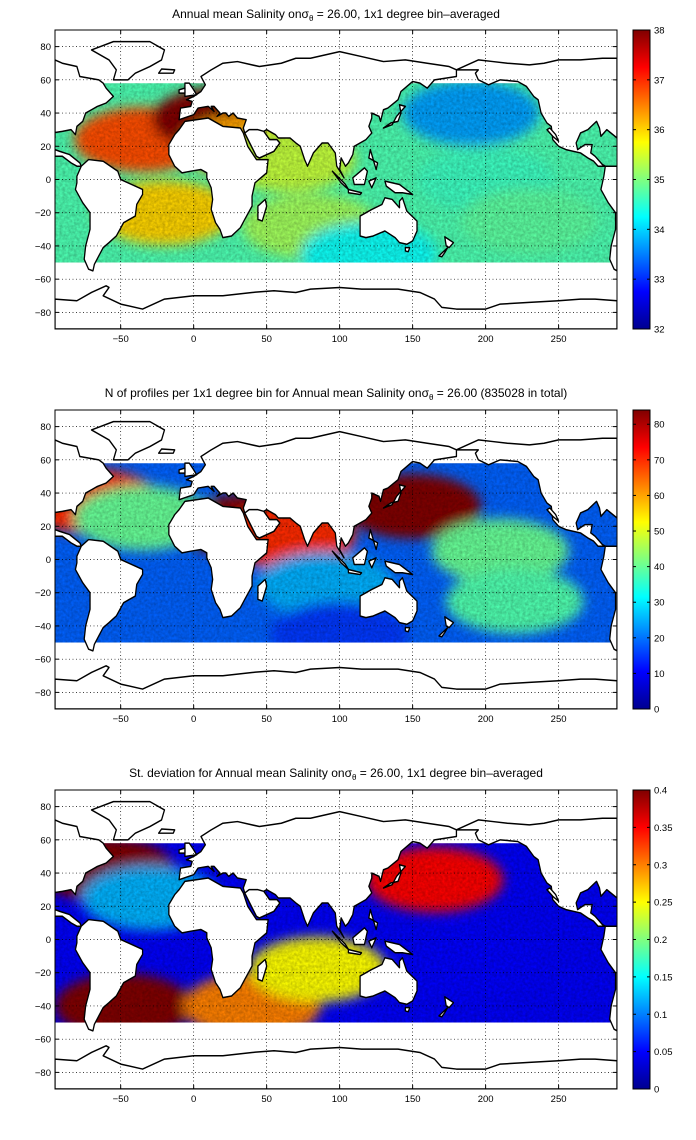 This screenshot has width=696, height=1140. I want to click on colorbar-tick-label: 60, so click(659, 496).